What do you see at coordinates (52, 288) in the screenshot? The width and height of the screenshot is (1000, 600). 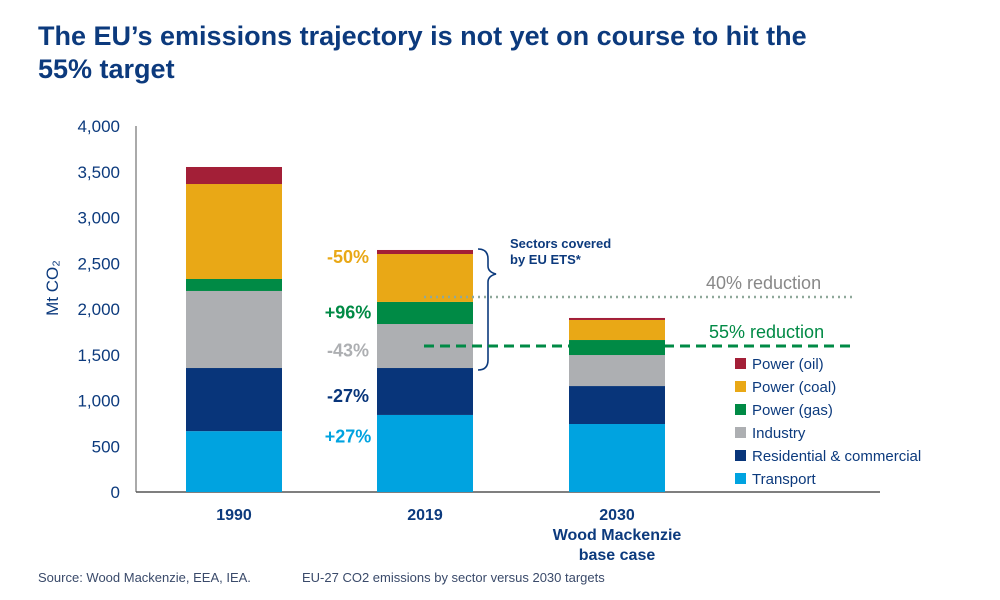 I see `y-axis-label: Mt CO₂` at bounding box center [52, 288].